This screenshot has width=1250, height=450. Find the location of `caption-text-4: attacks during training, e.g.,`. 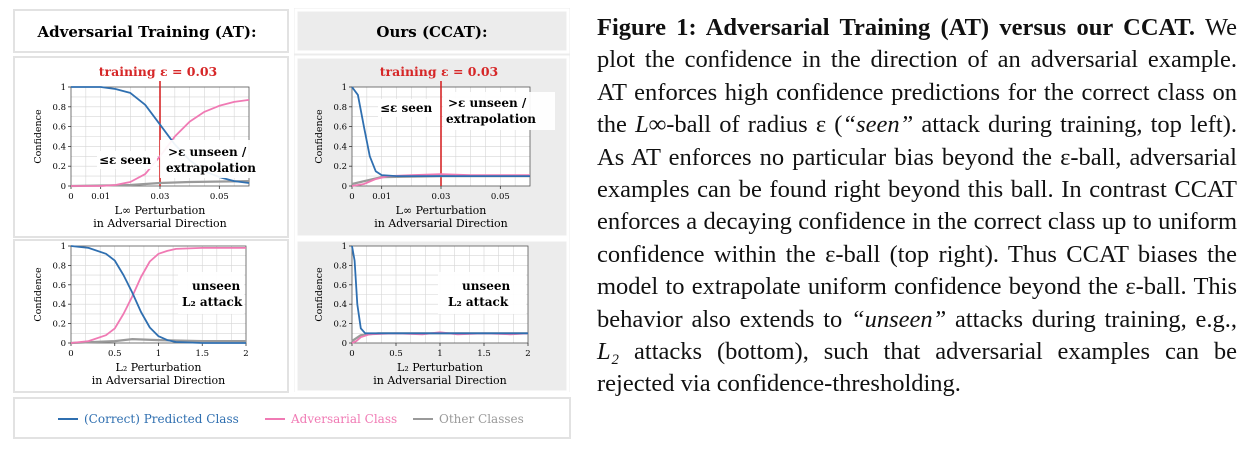

caption-text-4: attacks during training, e.g., is located at coordinates (1091, 319).